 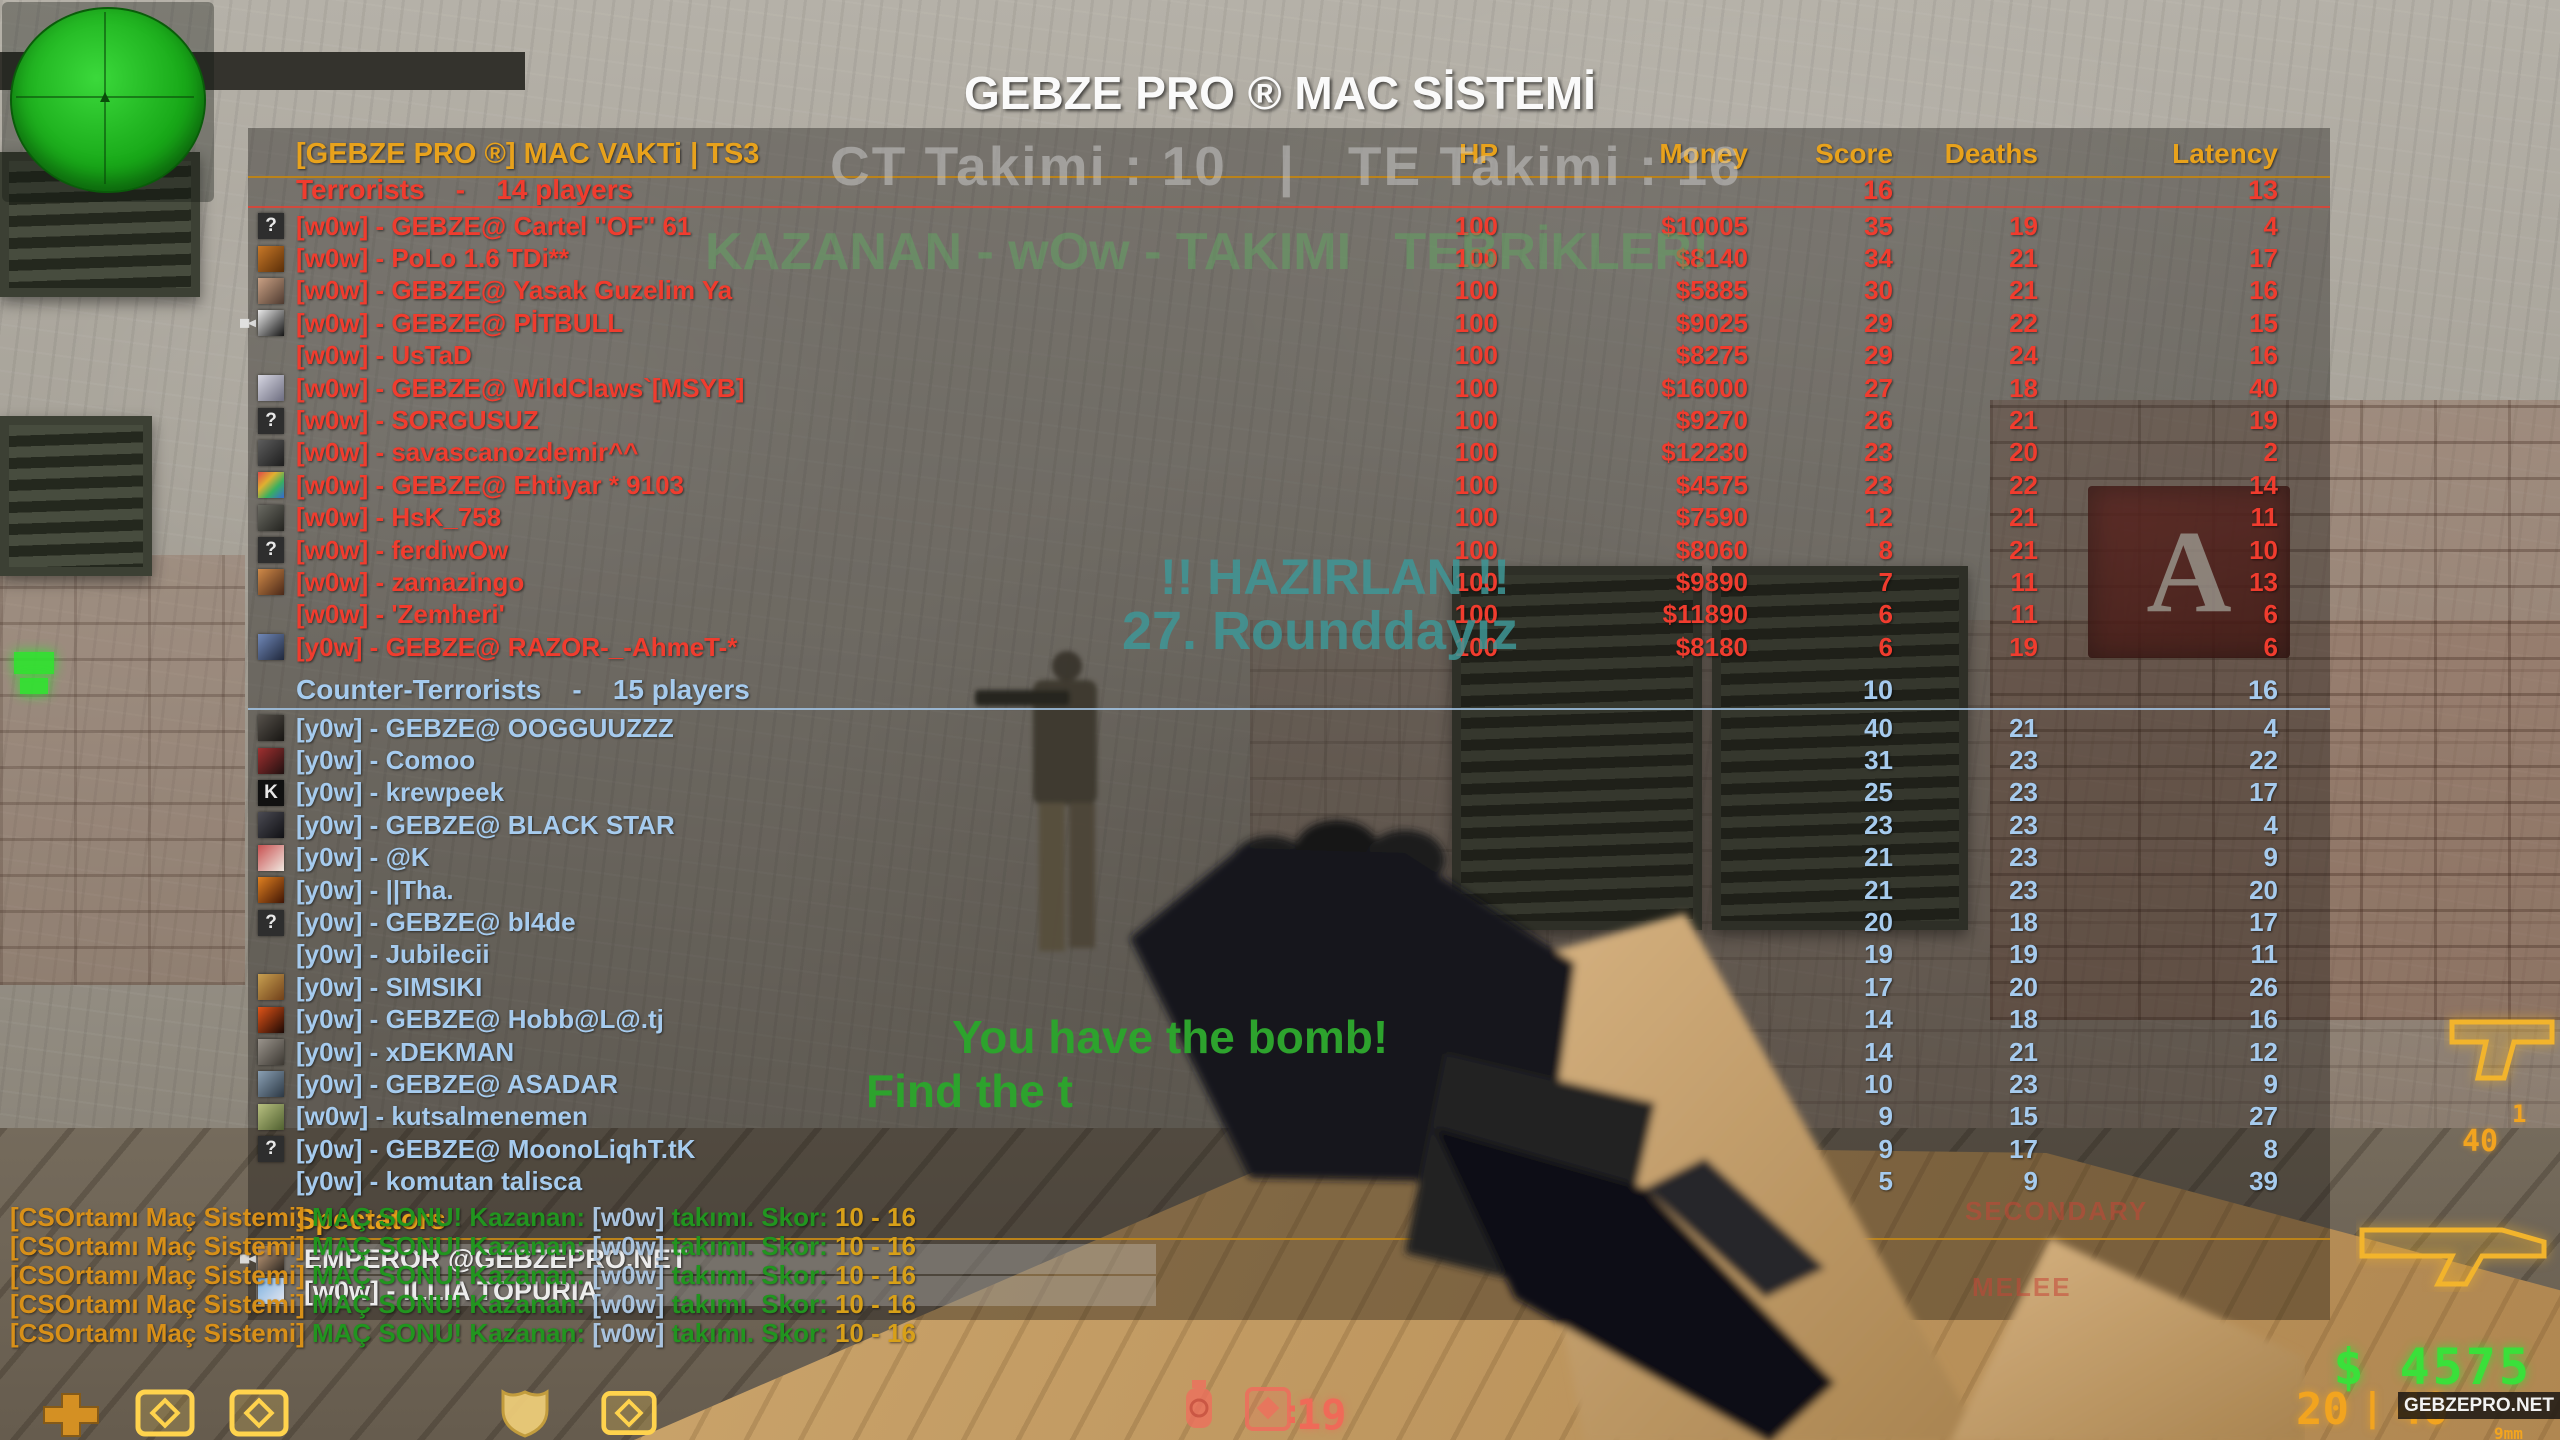 What do you see at coordinates (2263, 420) in the screenshot?
I see `player-latency: 19` at bounding box center [2263, 420].